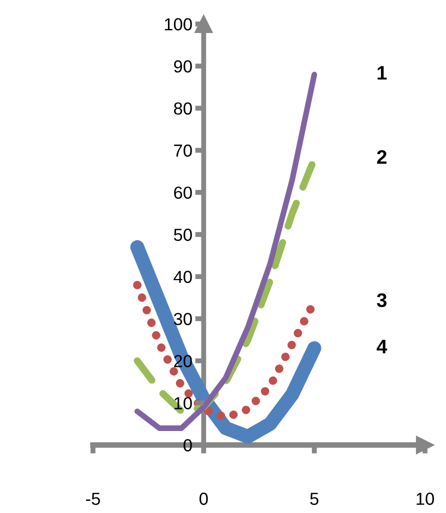  What do you see at coordinates (204, 498) in the screenshot?
I see `x-tick-label: 0` at bounding box center [204, 498].